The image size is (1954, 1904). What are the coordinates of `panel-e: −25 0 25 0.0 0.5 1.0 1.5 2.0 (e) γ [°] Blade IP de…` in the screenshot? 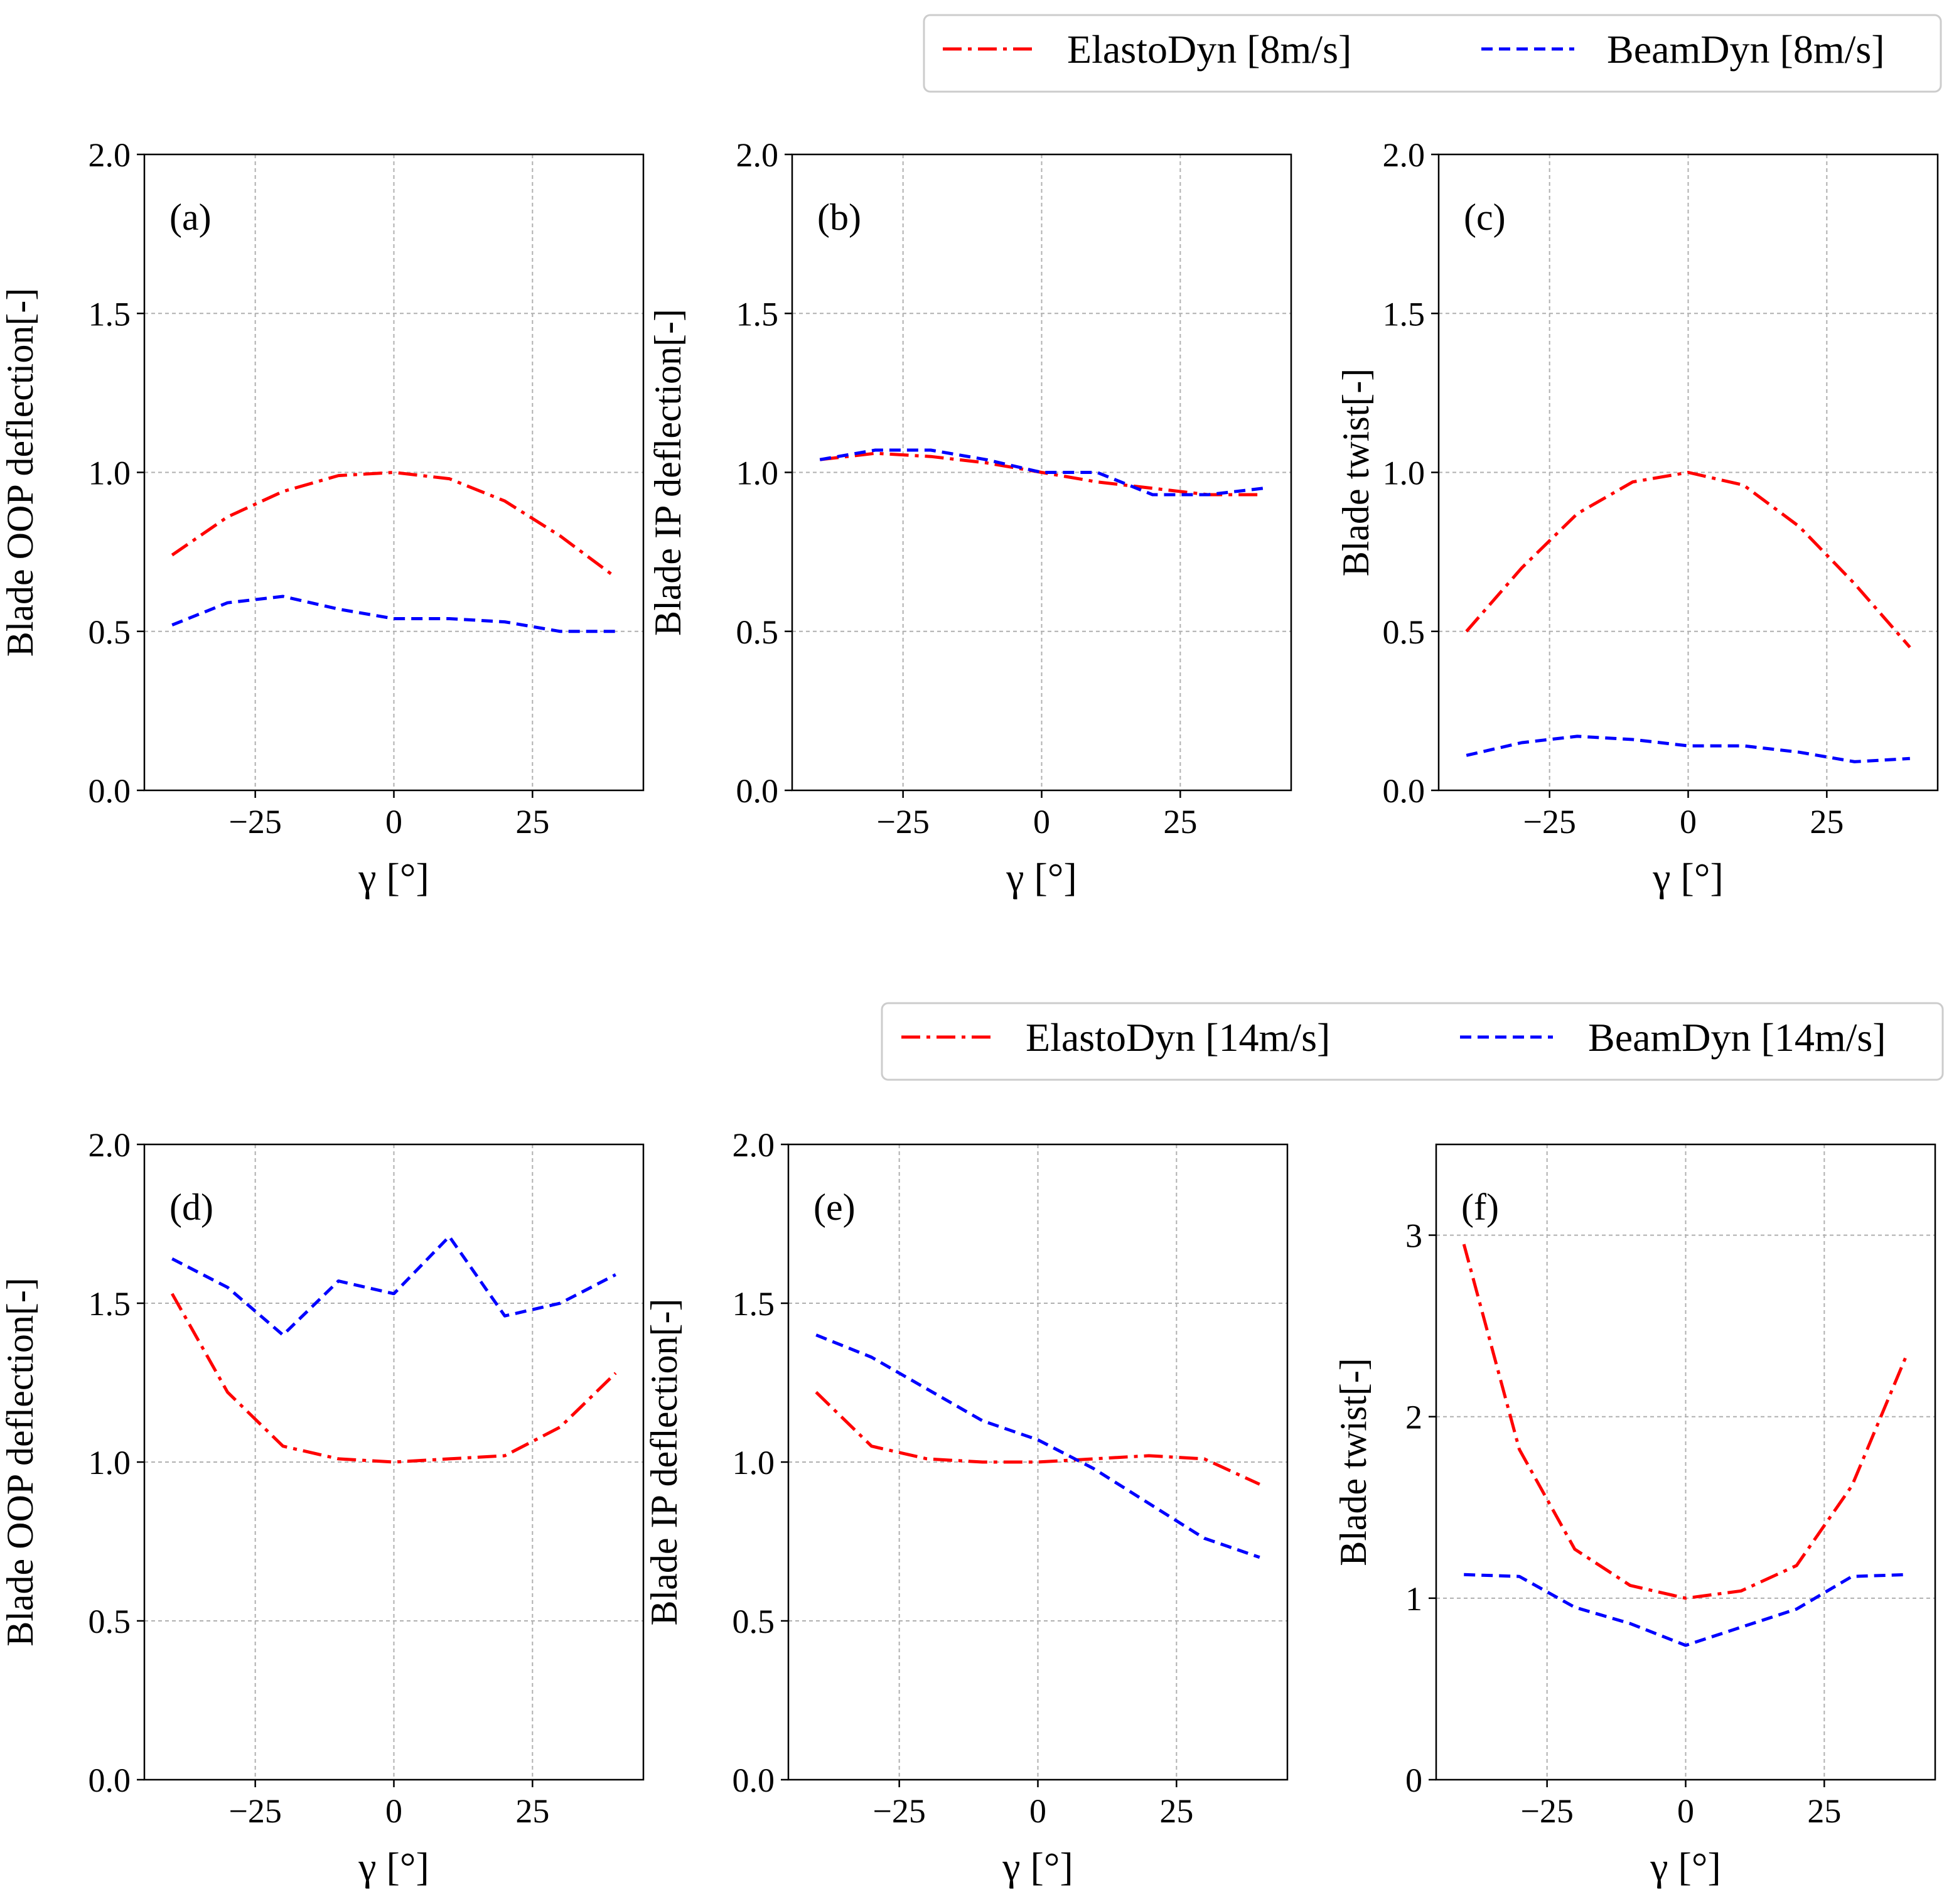 It's located at (966, 1507).